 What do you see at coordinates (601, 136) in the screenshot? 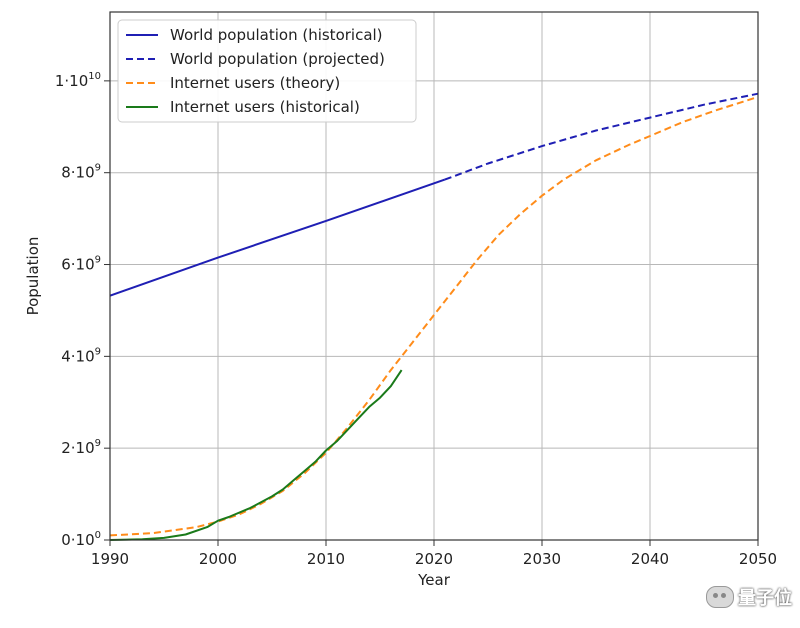
I see `series-world-population-projected` at bounding box center [601, 136].